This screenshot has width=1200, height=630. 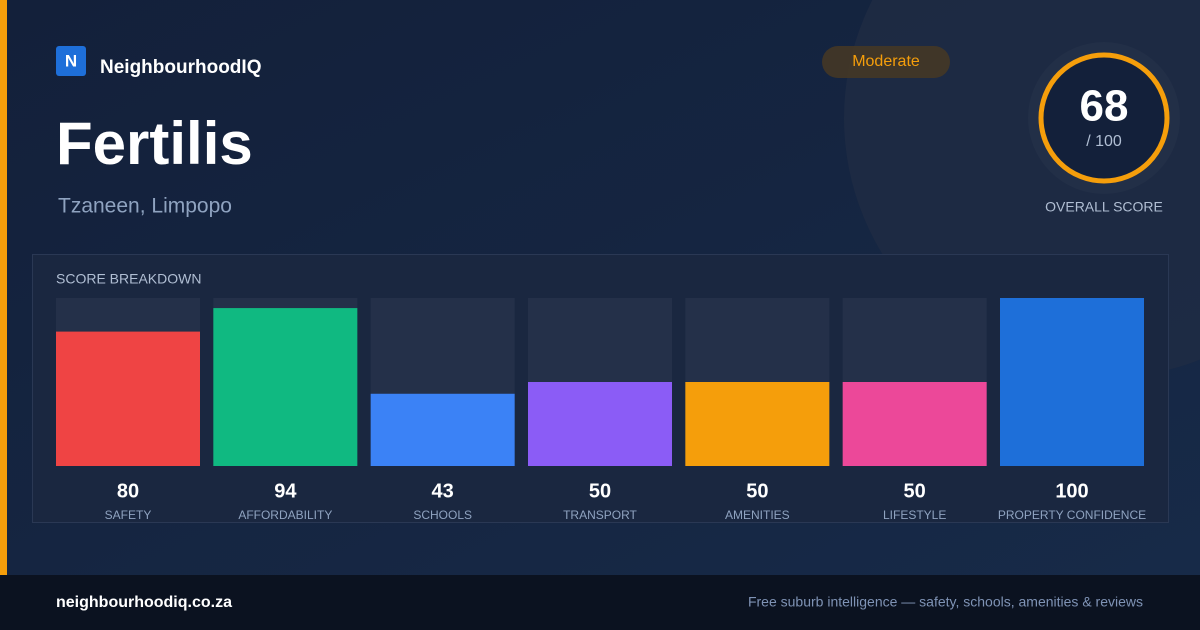 I want to click on score-ring, so click(x=1104, y=118).